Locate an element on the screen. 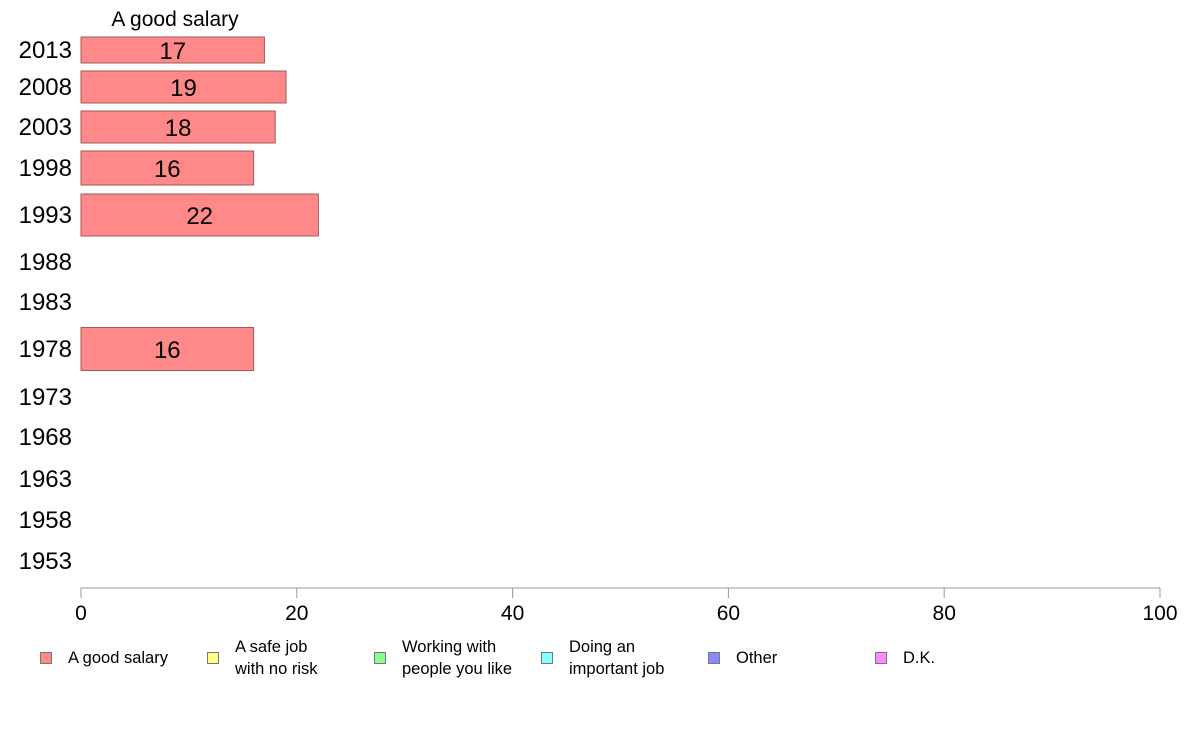 The width and height of the screenshot is (1188, 736). legend-swatch-good-salary is located at coordinates (46, 658).